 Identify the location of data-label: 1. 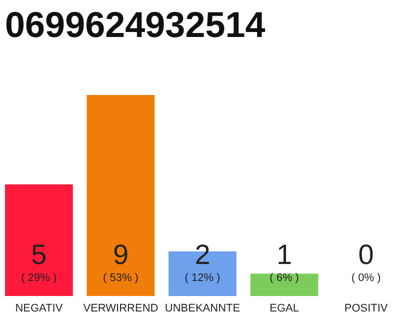
(284, 254).